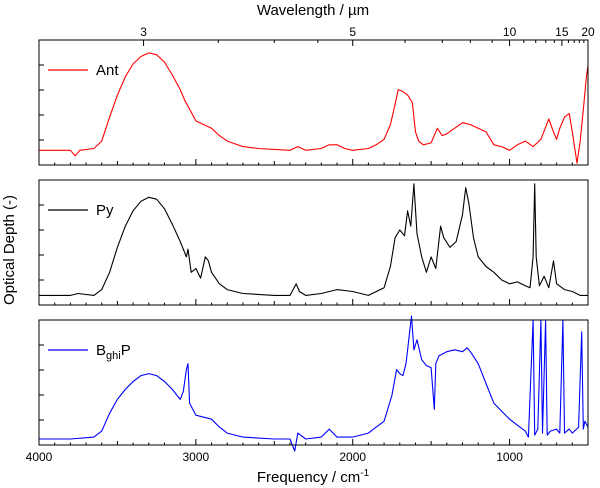 The image size is (600, 488). Describe the element at coordinates (308, 477) in the screenshot. I see `x-axis-title-main: Frequency / cm` at that location.